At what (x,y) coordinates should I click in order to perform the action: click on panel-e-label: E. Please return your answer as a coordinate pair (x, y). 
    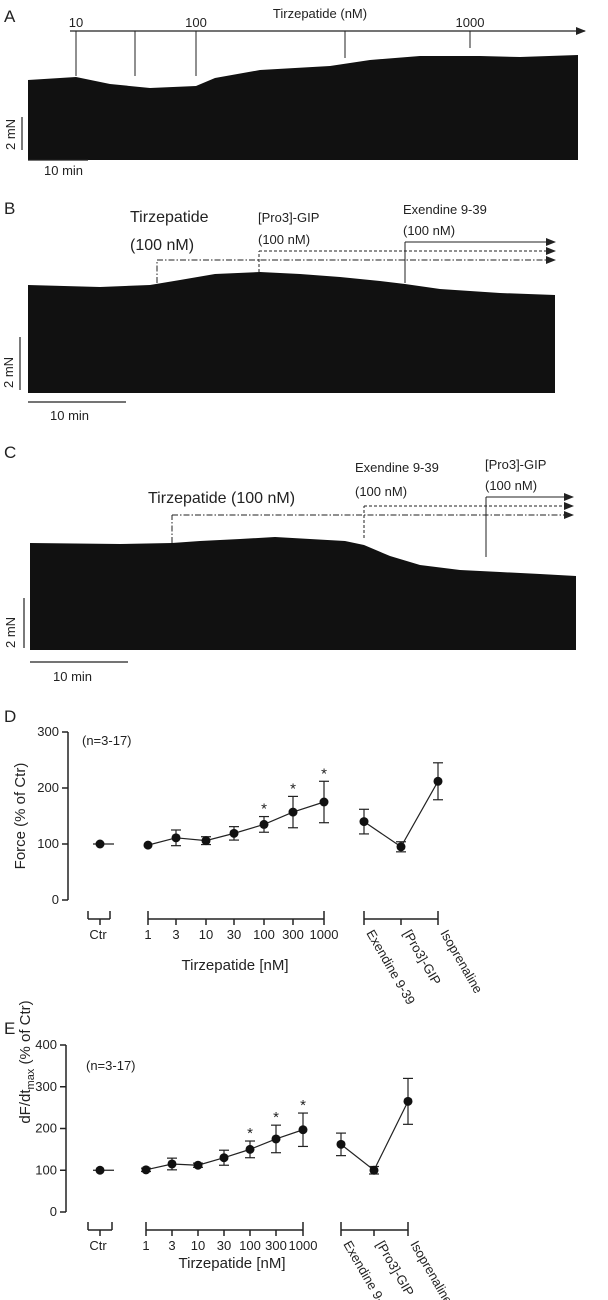
    Looking at the image, I should click on (9, 1028).